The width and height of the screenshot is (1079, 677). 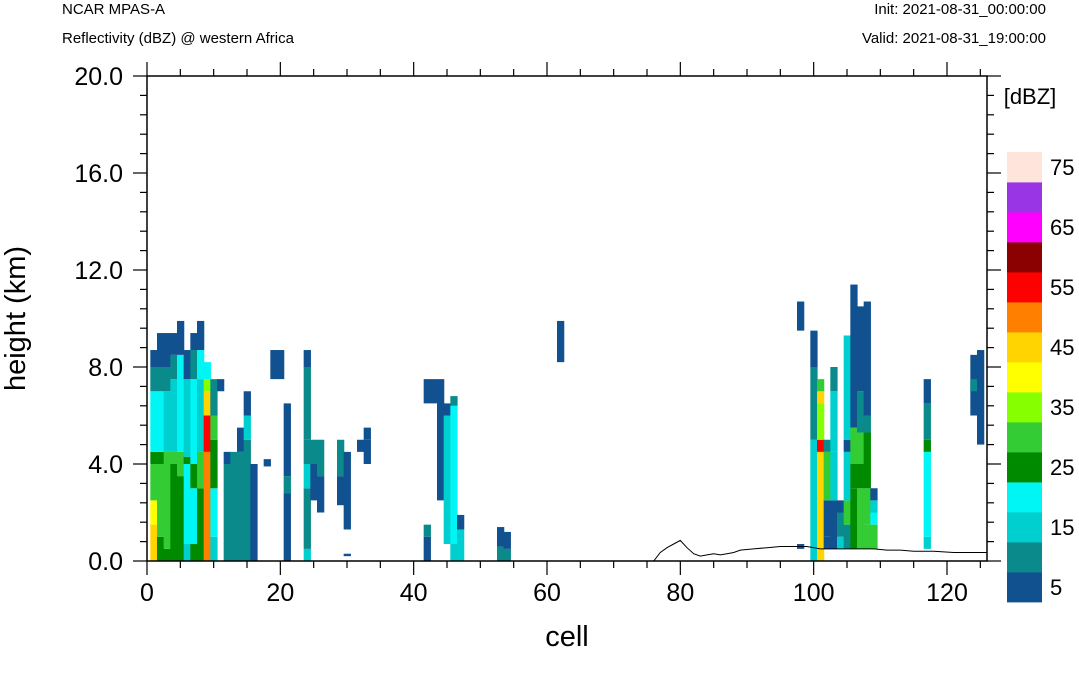 I want to click on y-tick-label: 20.0, so click(x=98, y=77).